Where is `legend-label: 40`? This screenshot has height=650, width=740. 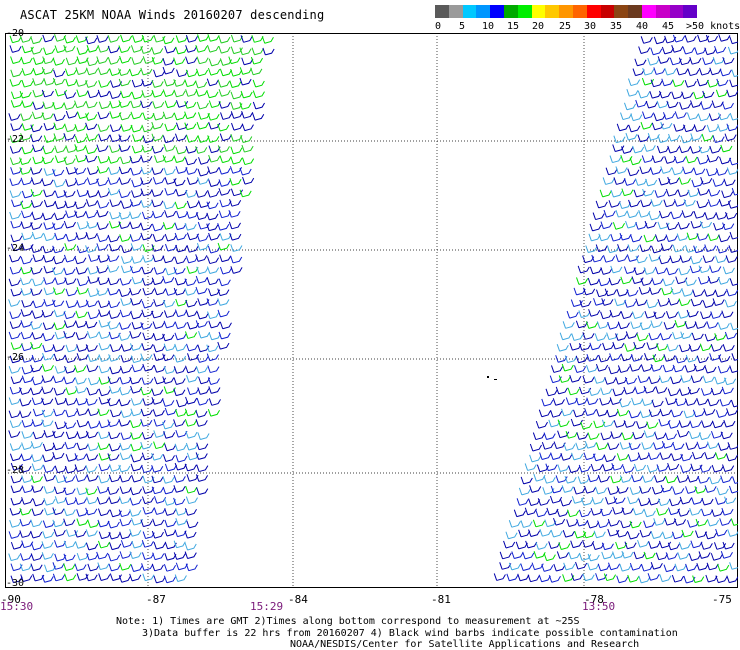 legend-label: 40 is located at coordinates (642, 26).